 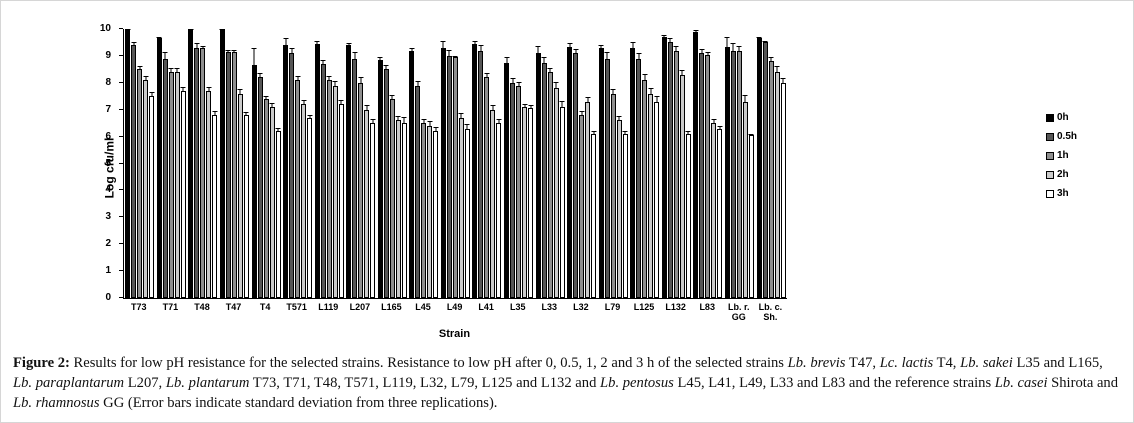 I want to click on x-tick-label: T71, so click(x=170, y=307).